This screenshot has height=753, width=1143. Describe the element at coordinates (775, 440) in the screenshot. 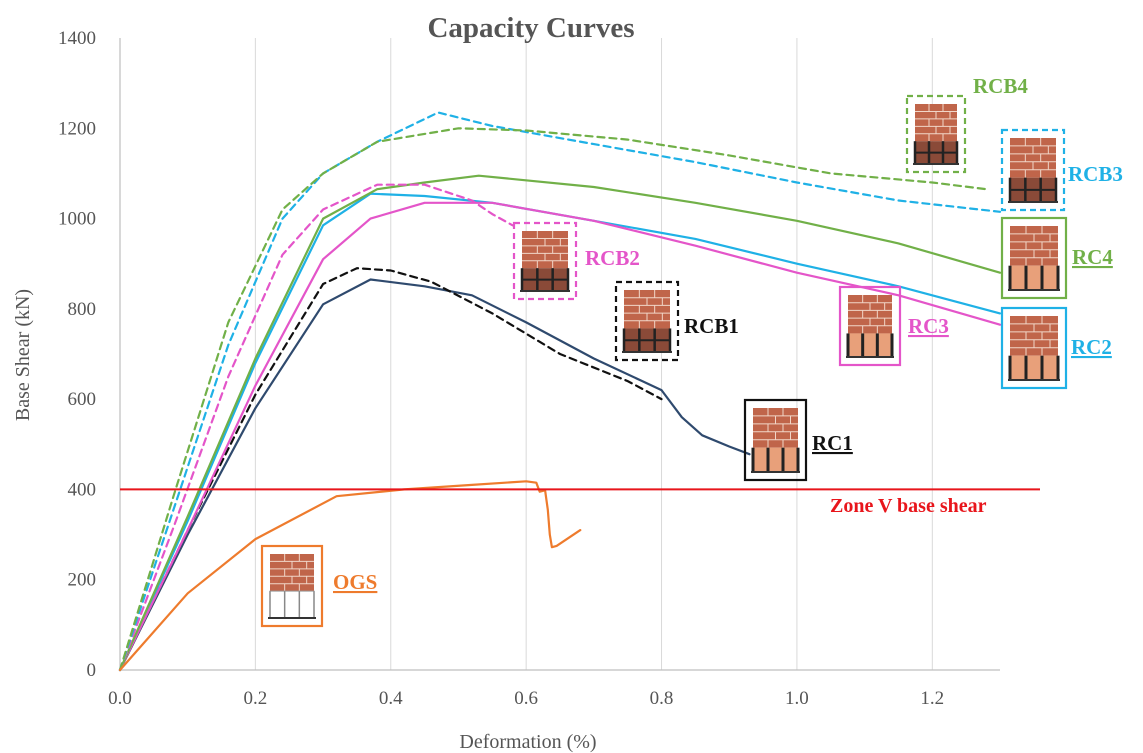

I see `building-icon-rc1` at that location.